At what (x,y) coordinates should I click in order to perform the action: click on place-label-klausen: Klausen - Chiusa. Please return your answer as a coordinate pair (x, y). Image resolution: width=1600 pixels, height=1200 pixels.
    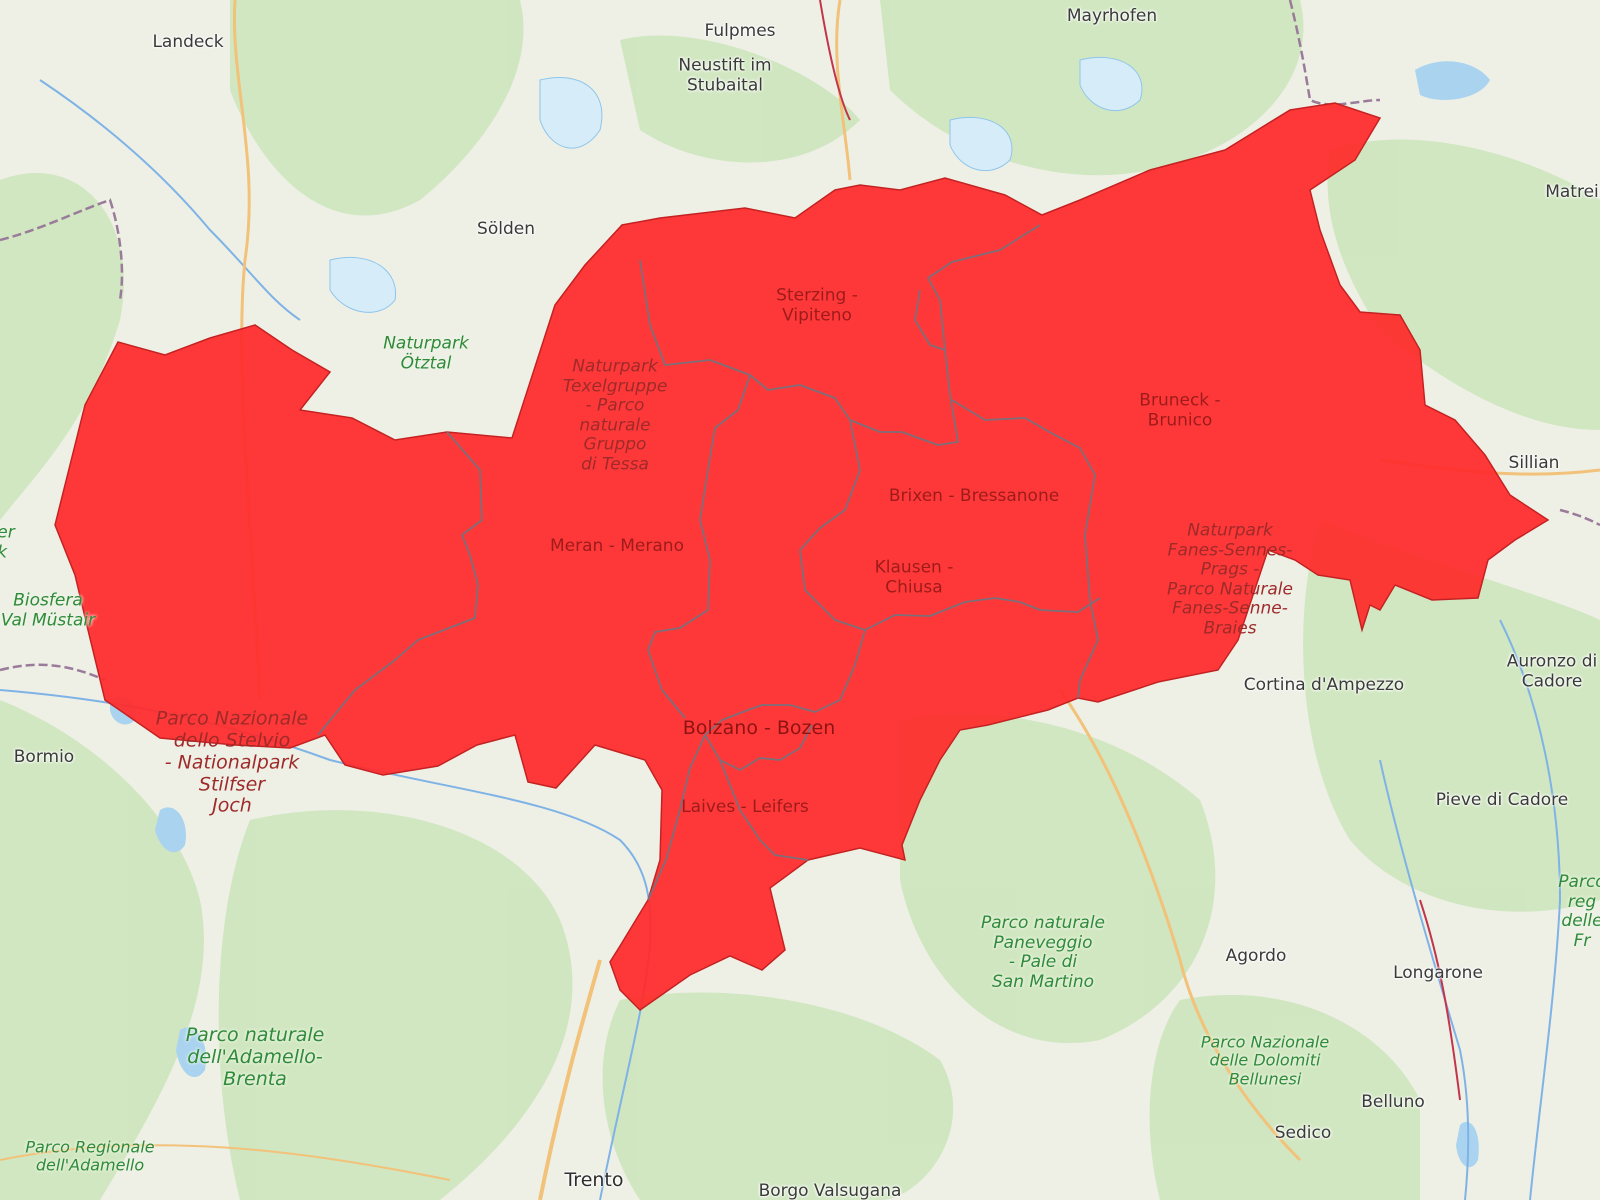
    Looking at the image, I should click on (914, 577).